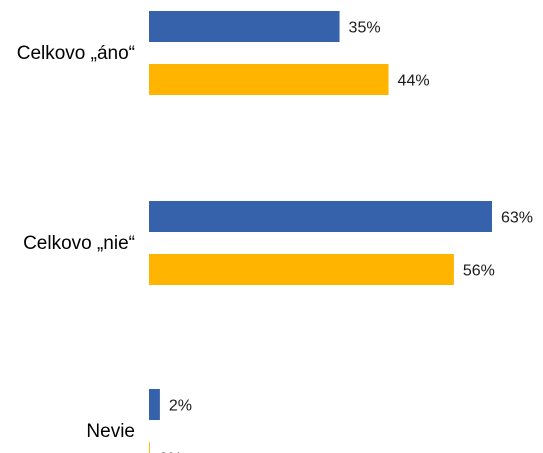  Describe the element at coordinates (76, 53) in the screenshot. I see `category-label: Celkovo „áno“` at that location.